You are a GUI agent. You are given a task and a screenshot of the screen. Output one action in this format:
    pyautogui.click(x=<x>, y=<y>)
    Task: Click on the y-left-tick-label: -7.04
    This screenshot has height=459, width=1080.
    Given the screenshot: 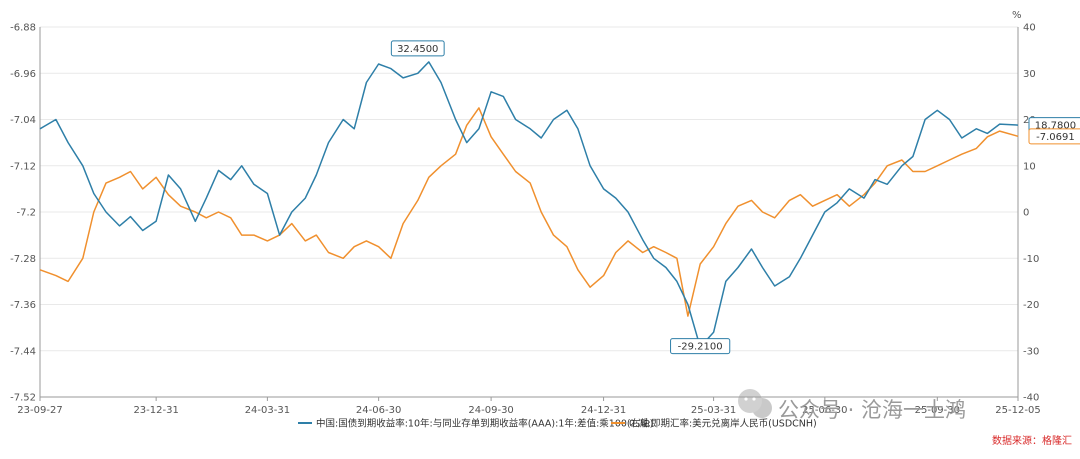 What is the action you would take?
    pyautogui.click(x=23, y=120)
    